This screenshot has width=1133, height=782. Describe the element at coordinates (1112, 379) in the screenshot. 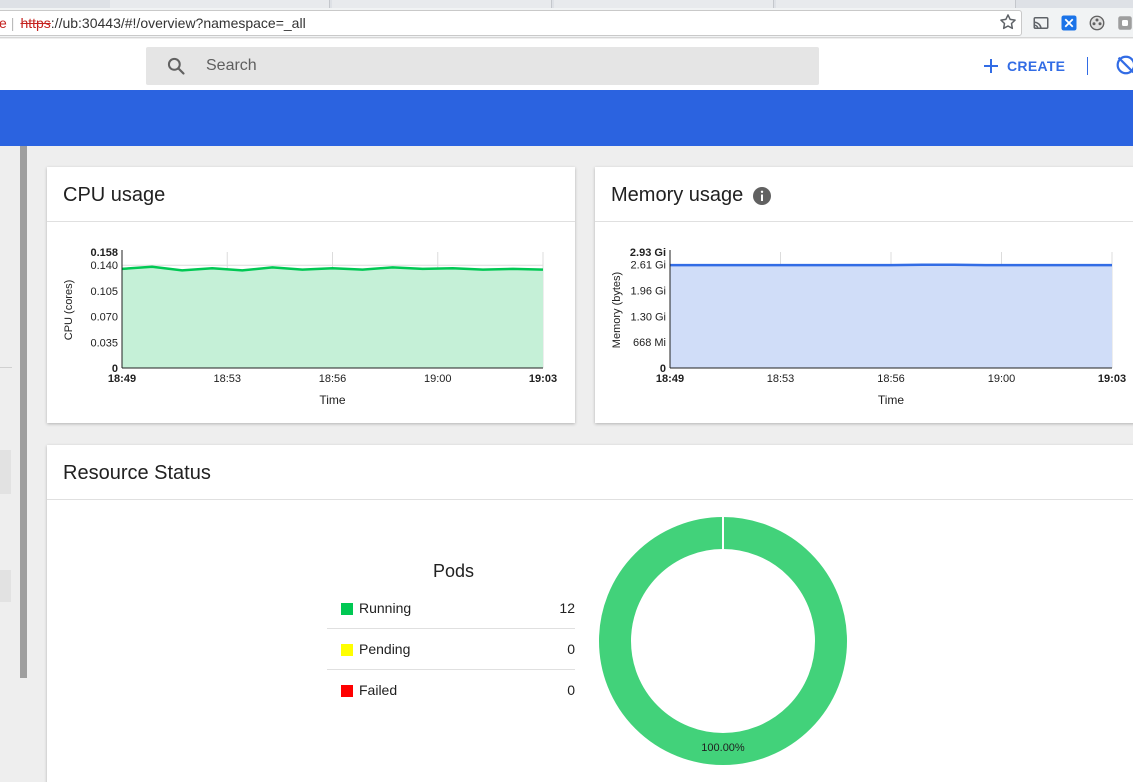

I see `mem-x-tick-label: 19:03` at that location.